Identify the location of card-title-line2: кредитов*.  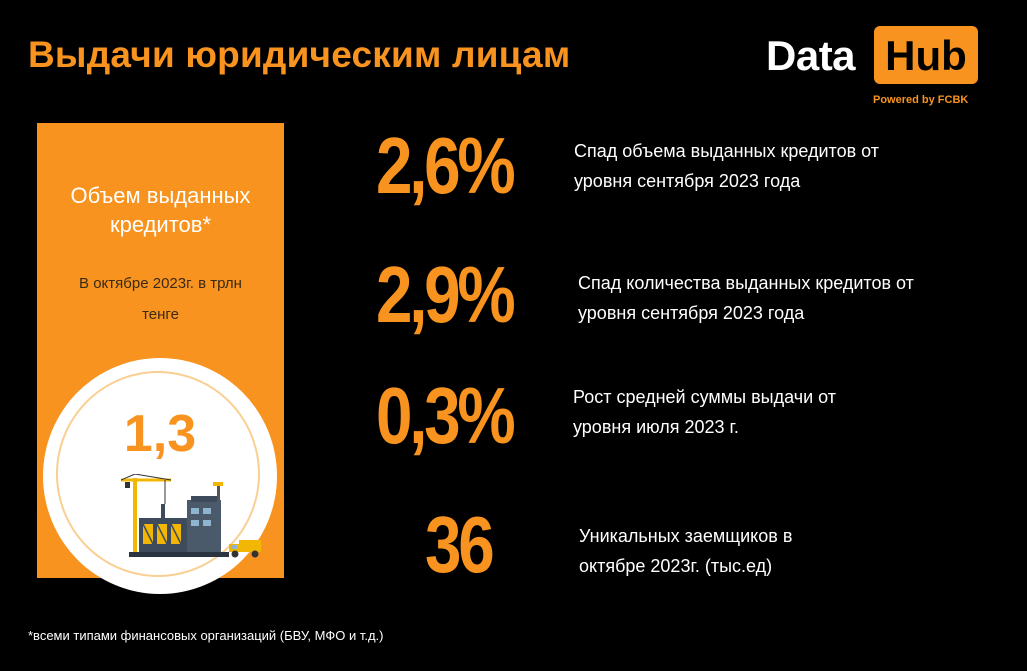
(160, 224).